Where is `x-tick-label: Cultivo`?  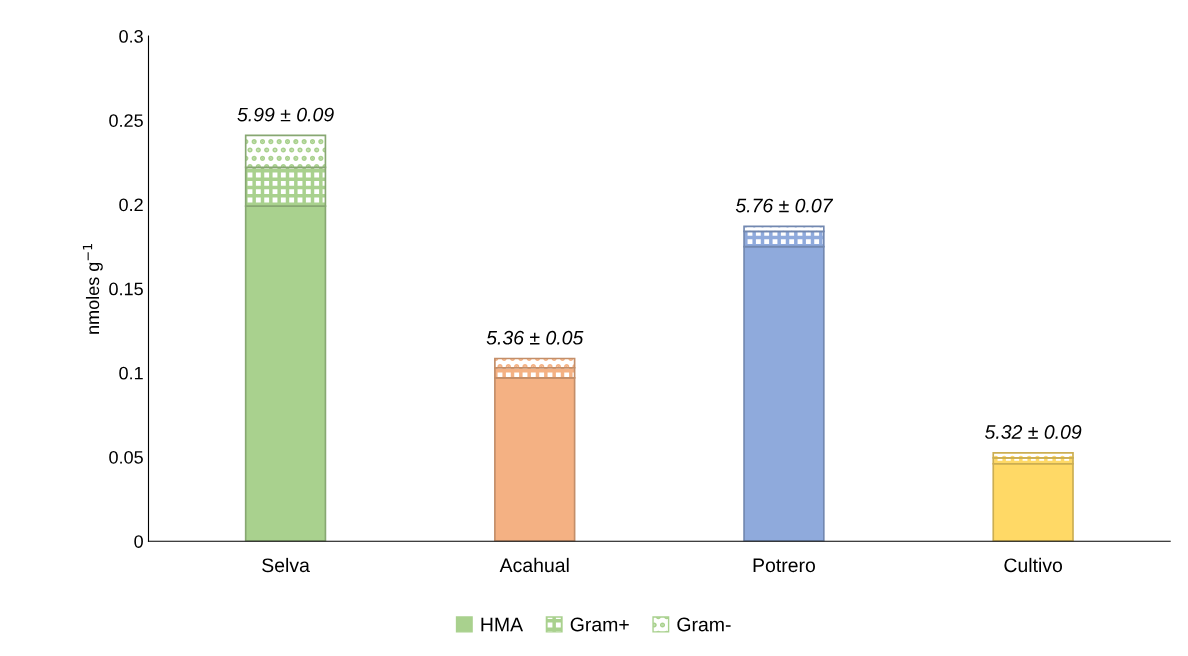
x-tick-label: Cultivo is located at coordinates (1033, 565).